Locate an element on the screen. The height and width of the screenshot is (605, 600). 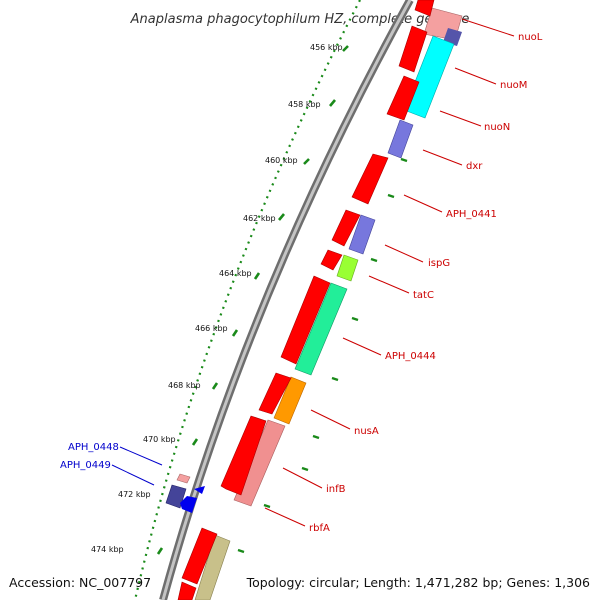
label-APH_0449: APH_0449 is located at coordinates (85, 465).